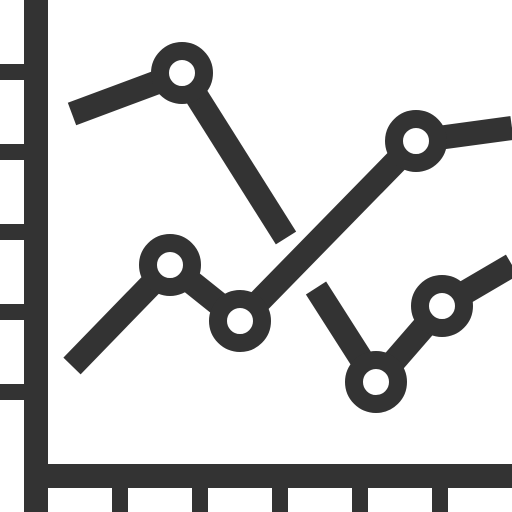  I want to click on y-axis, so click(36, 244).